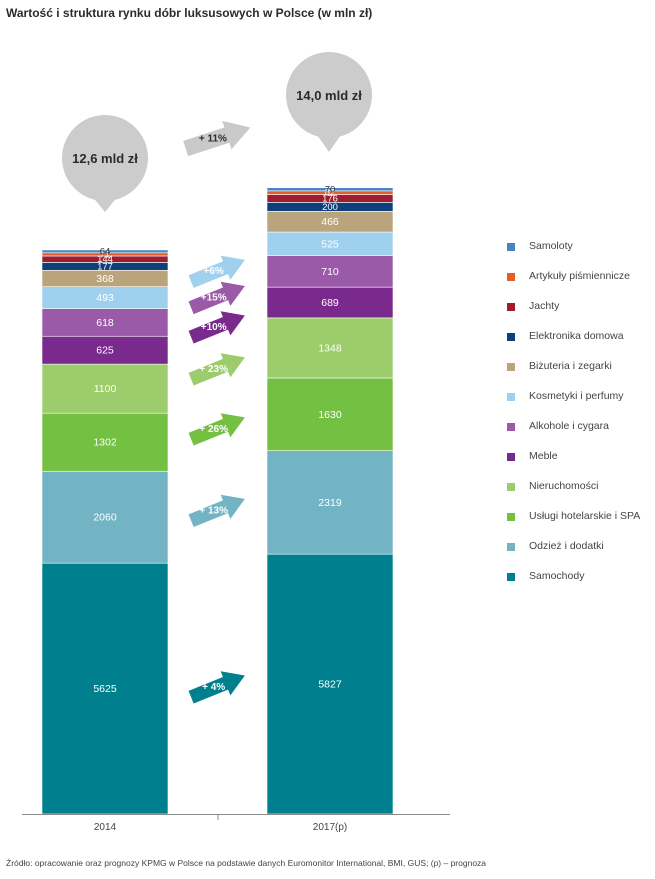  I want to click on bar-samochody-2014, so click(105, 688).